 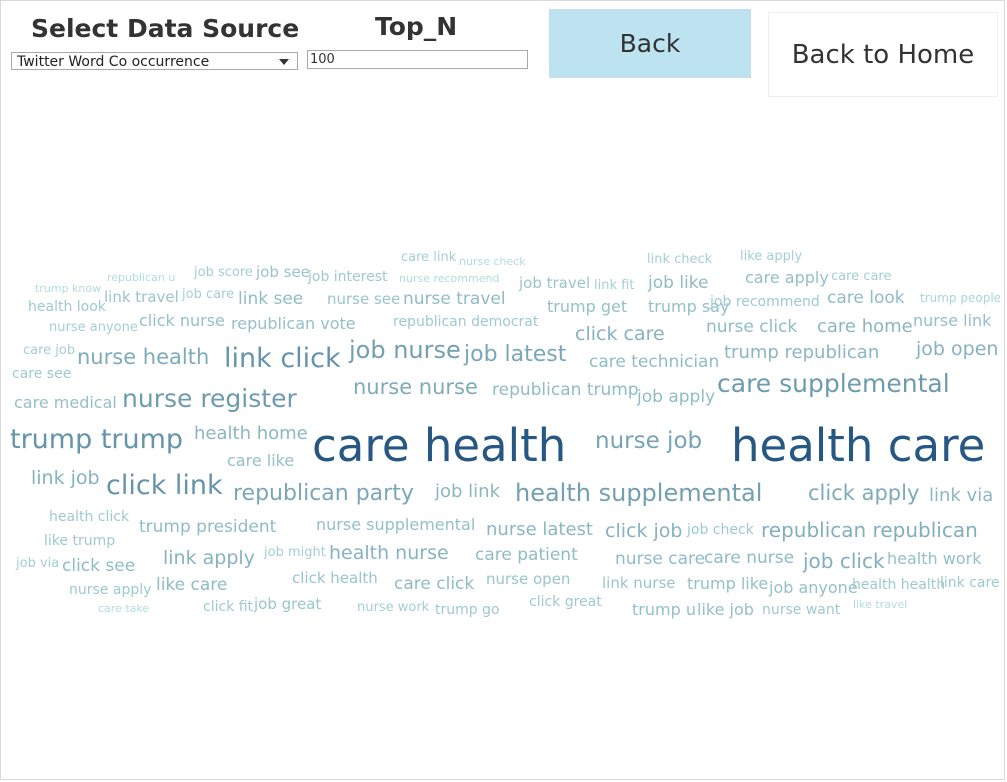 I want to click on word-job-recommend: job recommend, so click(x=764, y=302).